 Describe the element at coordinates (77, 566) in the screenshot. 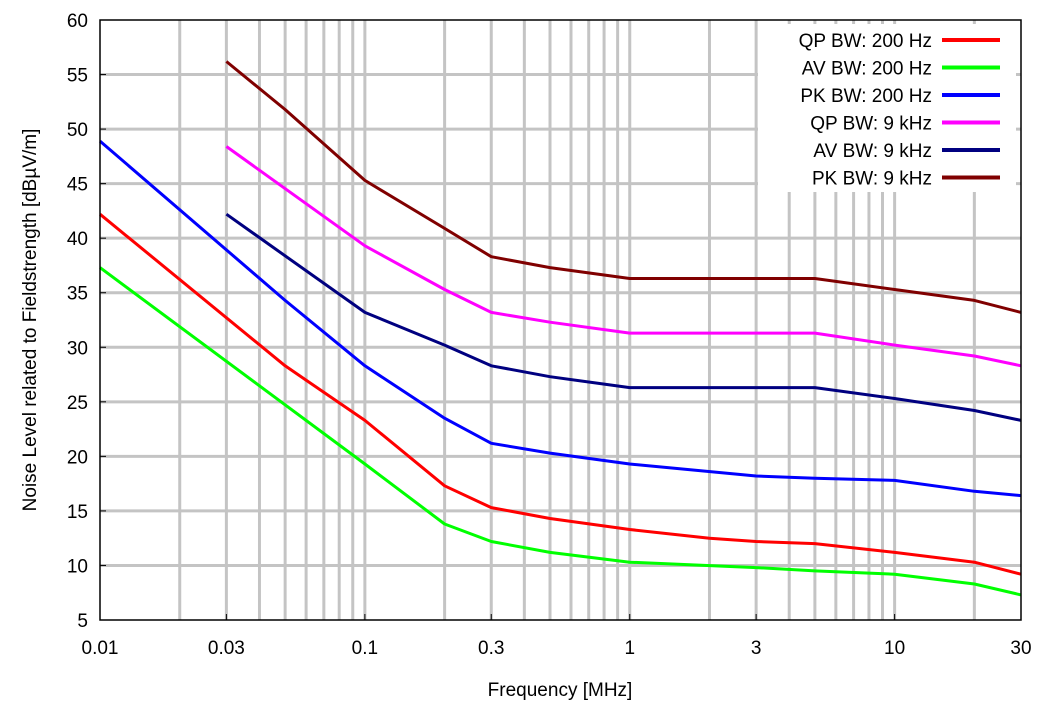

I see `y-tick-label: 10` at that location.